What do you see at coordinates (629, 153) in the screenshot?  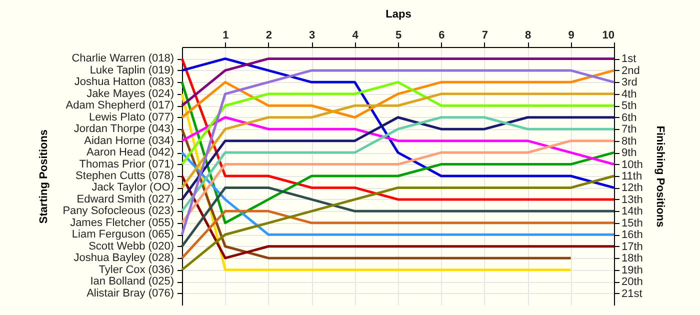 I see `y-tick-label: 9th` at bounding box center [629, 153].